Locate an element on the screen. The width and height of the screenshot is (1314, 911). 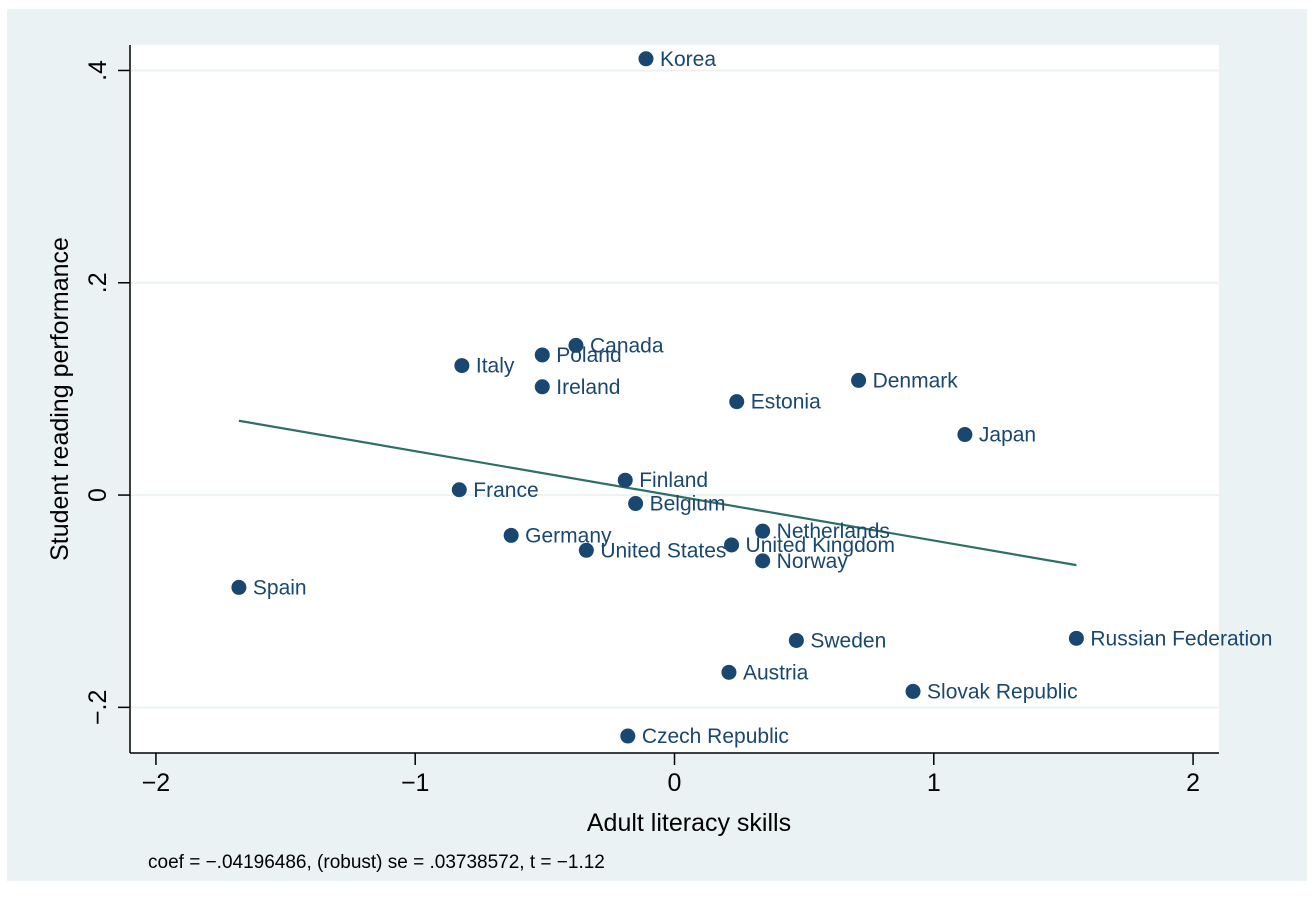
point-label-18: Russian Federation is located at coordinates (1181, 638).